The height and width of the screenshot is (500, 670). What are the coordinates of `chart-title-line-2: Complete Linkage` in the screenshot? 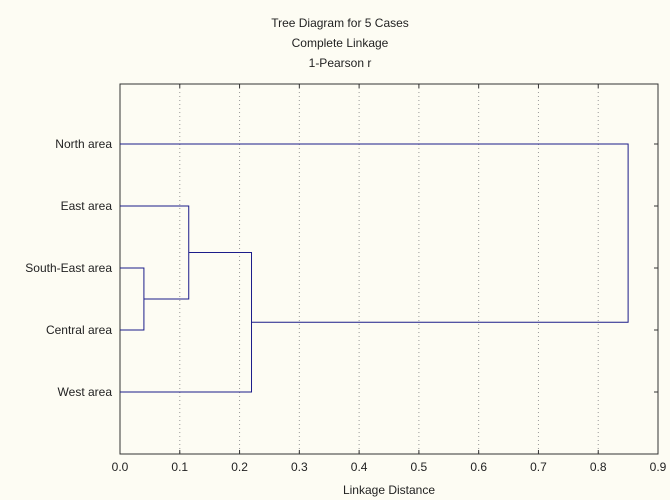 It's located at (340, 43).